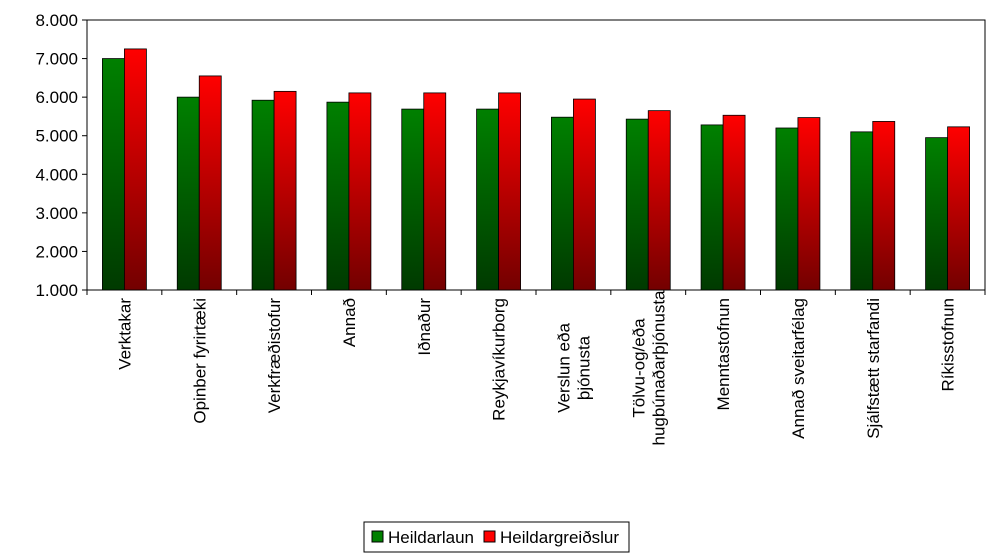  What do you see at coordinates (873, 368) in the screenshot?
I see `x-tick-label: Sjálfstætt starfandi` at bounding box center [873, 368].